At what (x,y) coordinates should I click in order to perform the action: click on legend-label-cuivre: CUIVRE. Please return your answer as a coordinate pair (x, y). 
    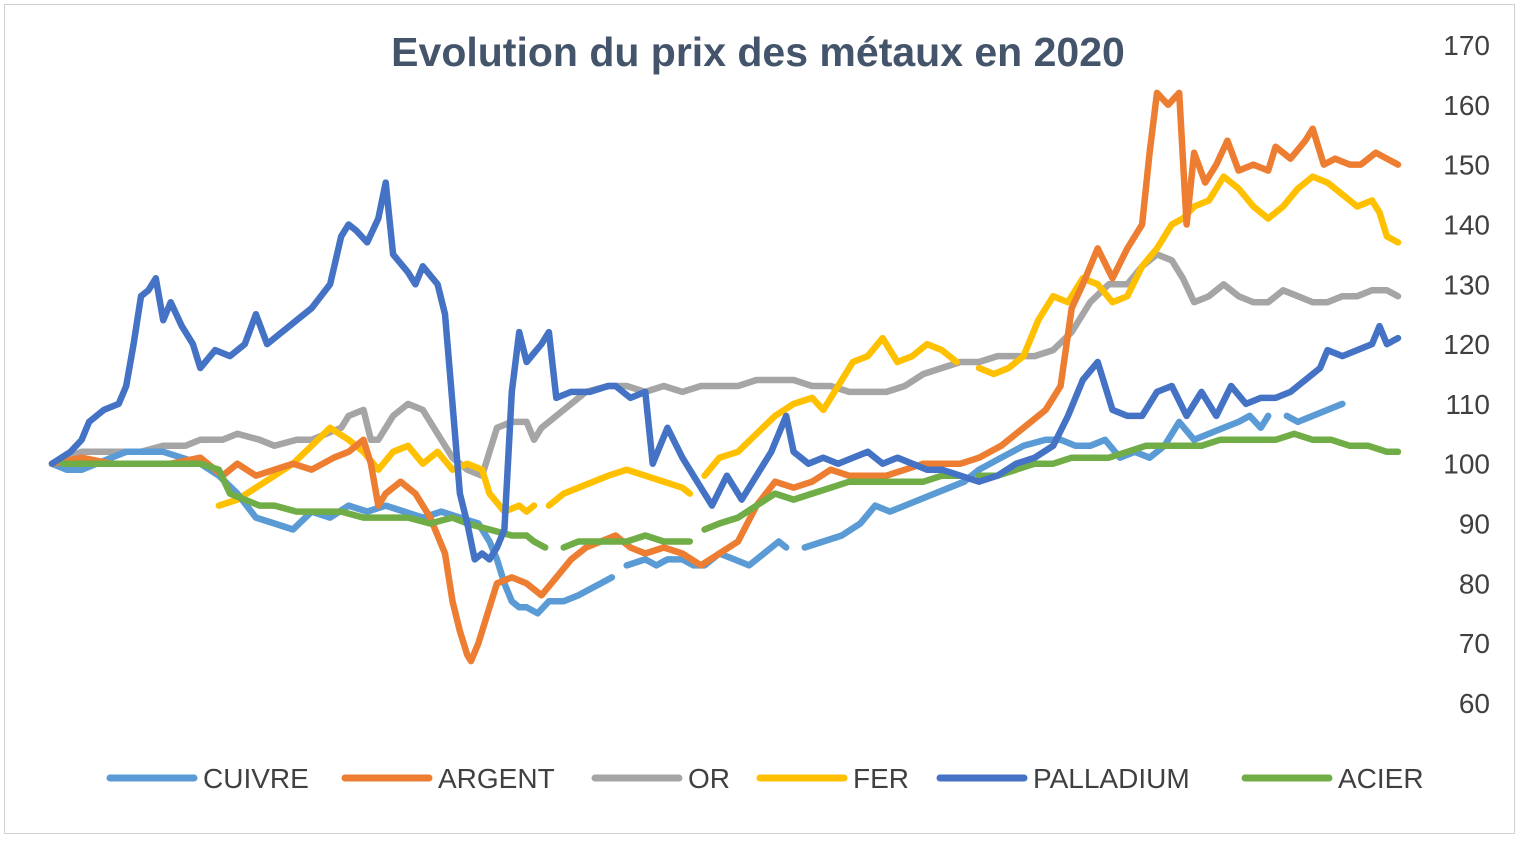
    Looking at the image, I should click on (256, 778).